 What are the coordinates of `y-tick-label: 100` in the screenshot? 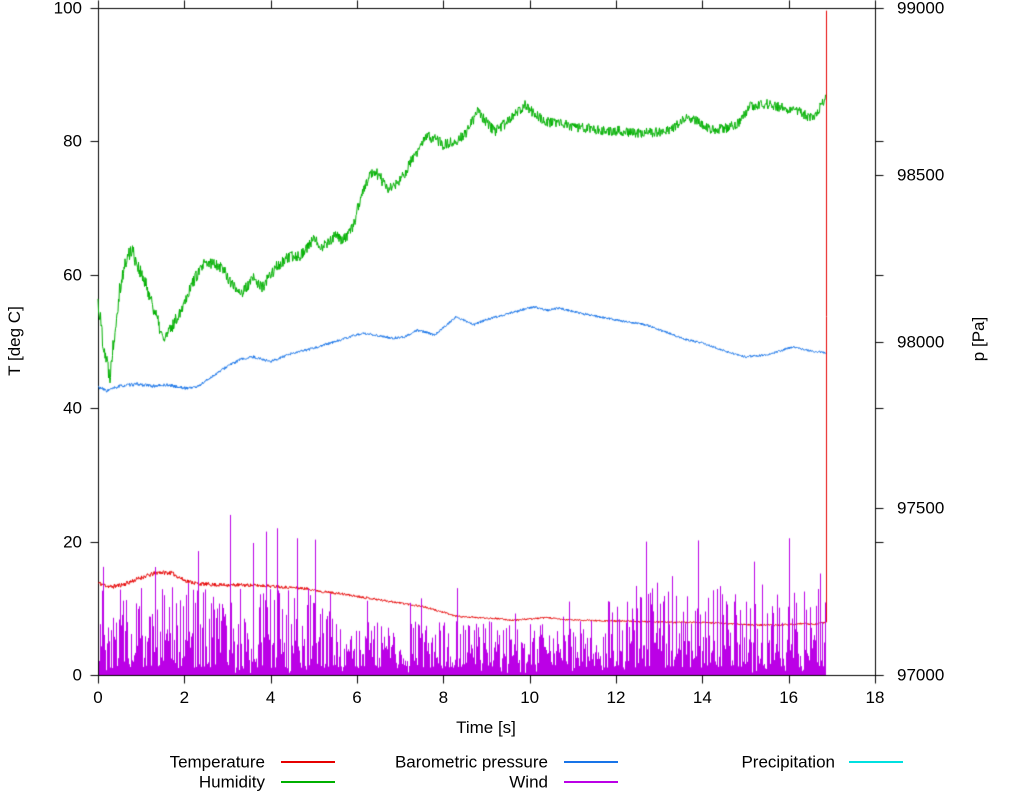 It's located at (67, 9).